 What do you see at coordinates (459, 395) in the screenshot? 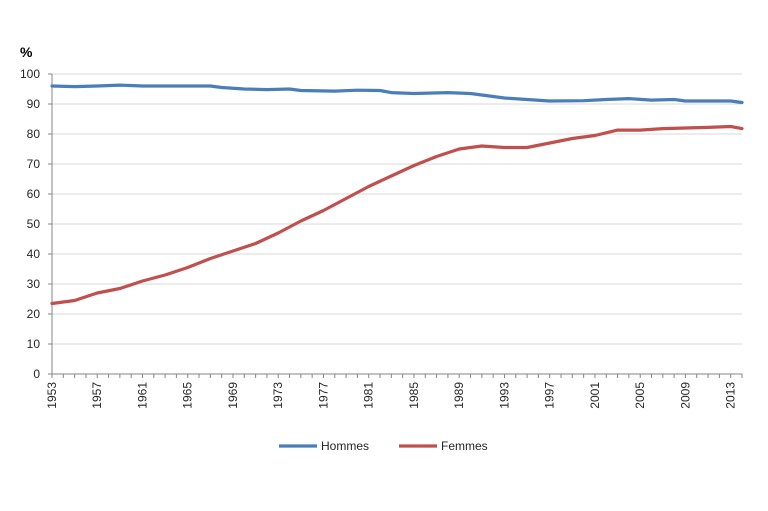
I see `x-tick-label: 1989` at bounding box center [459, 395].